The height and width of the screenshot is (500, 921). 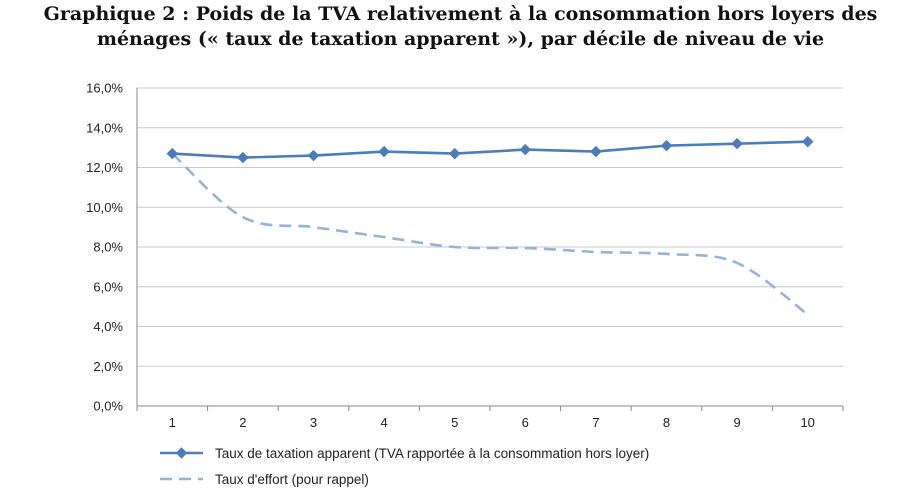 I want to click on x-tick-label: 1, so click(x=172, y=422).